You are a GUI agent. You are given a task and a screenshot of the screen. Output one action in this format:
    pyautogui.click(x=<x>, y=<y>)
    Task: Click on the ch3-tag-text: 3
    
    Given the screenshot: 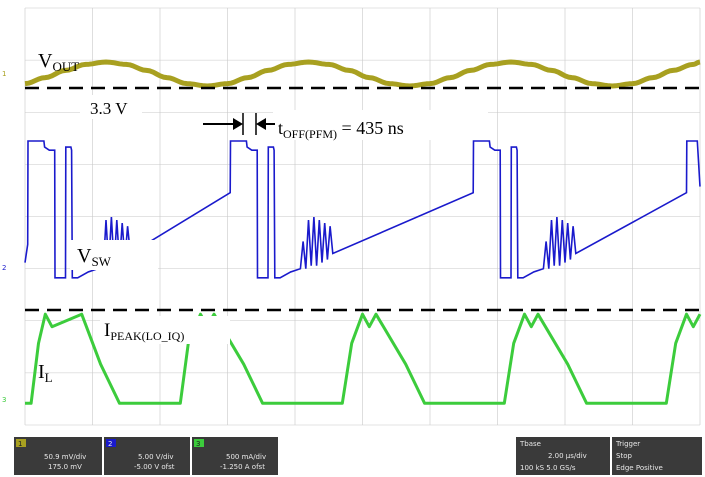 What is the action you would take?
    pyautogui.click(x=198, y=444)
    